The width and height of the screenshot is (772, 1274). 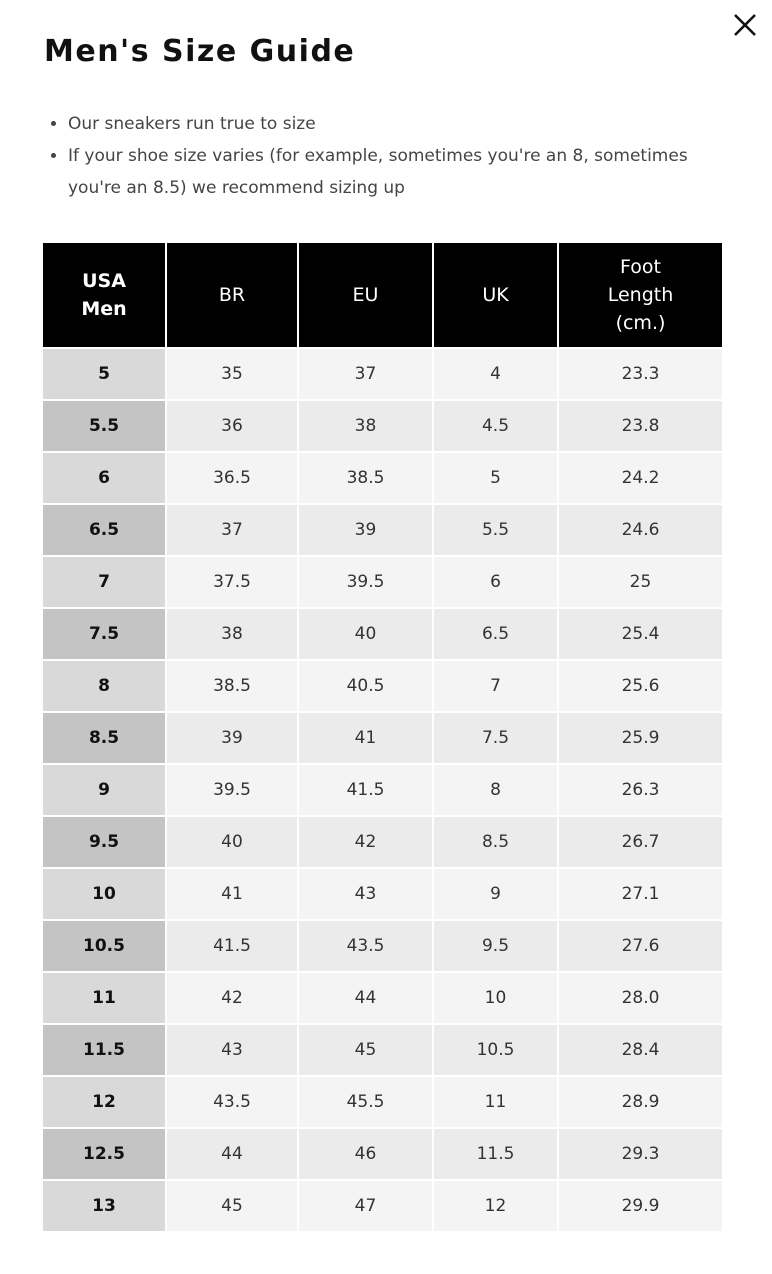 What do you see at coordinates (365, 1154) in the screenshot?
I see `table-cell: 46` at bounding box center [365, 1154].